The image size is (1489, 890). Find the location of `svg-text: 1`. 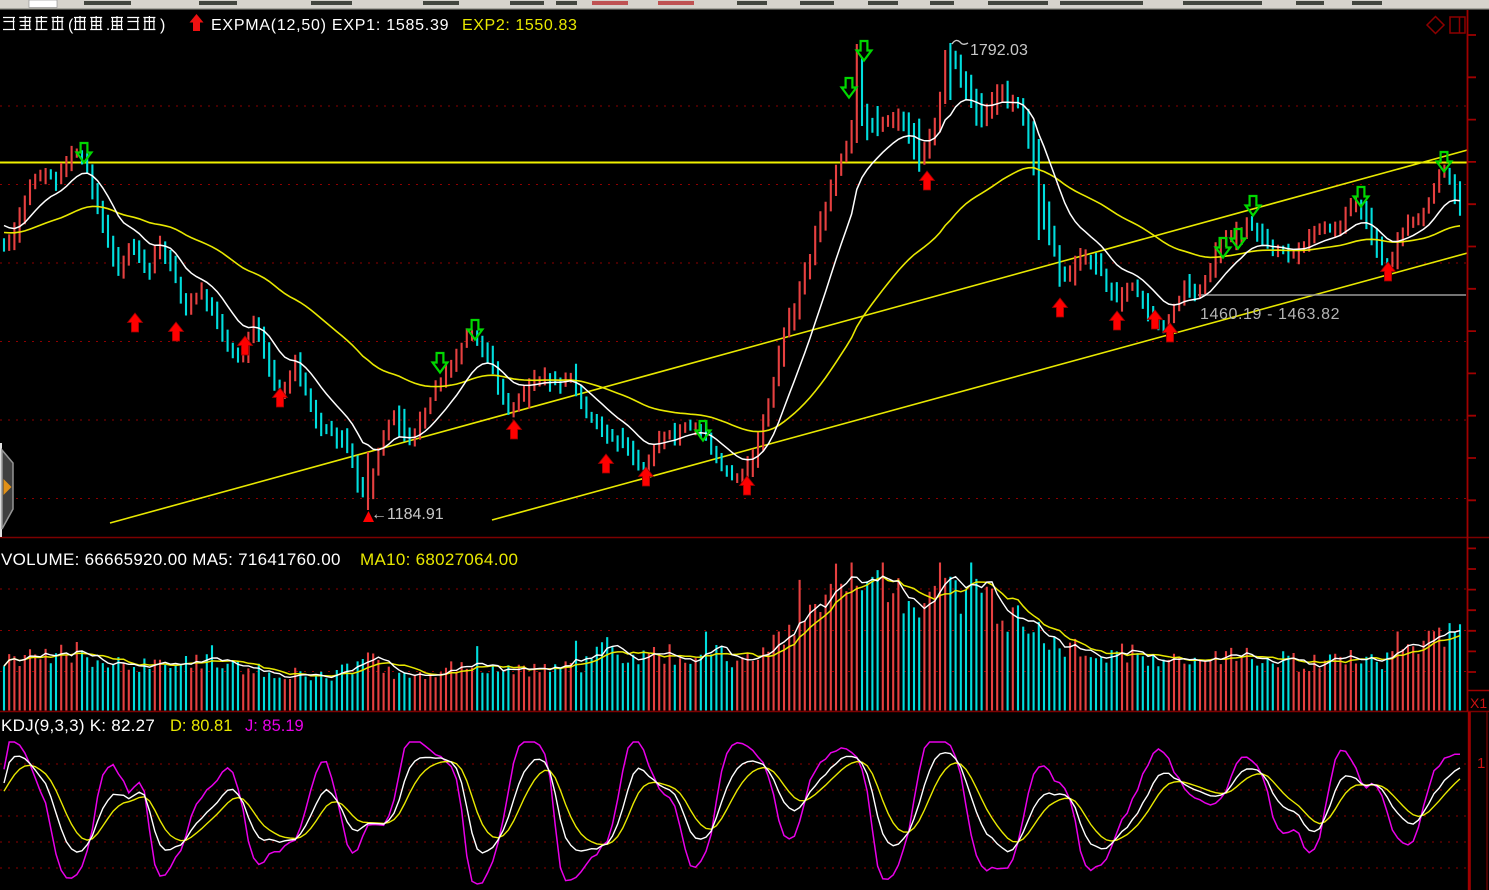

svg-text: 1 is located at coordinates (1481, 763).